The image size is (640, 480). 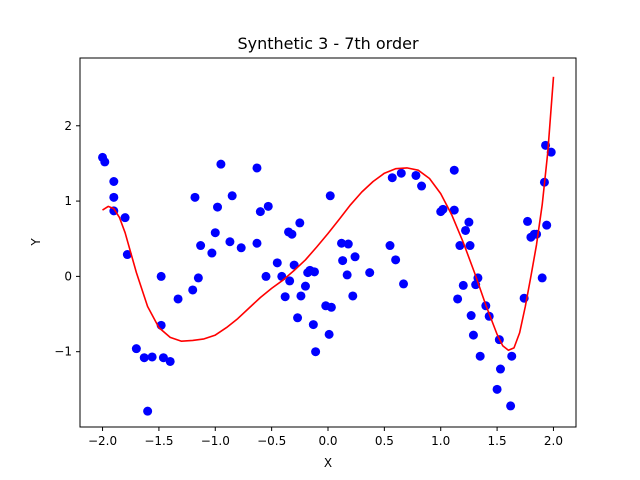 What do you see at coordinates (68, 126) in the screenshot?
I see `y-tick-label: 2` at bounding box center [68, 126].